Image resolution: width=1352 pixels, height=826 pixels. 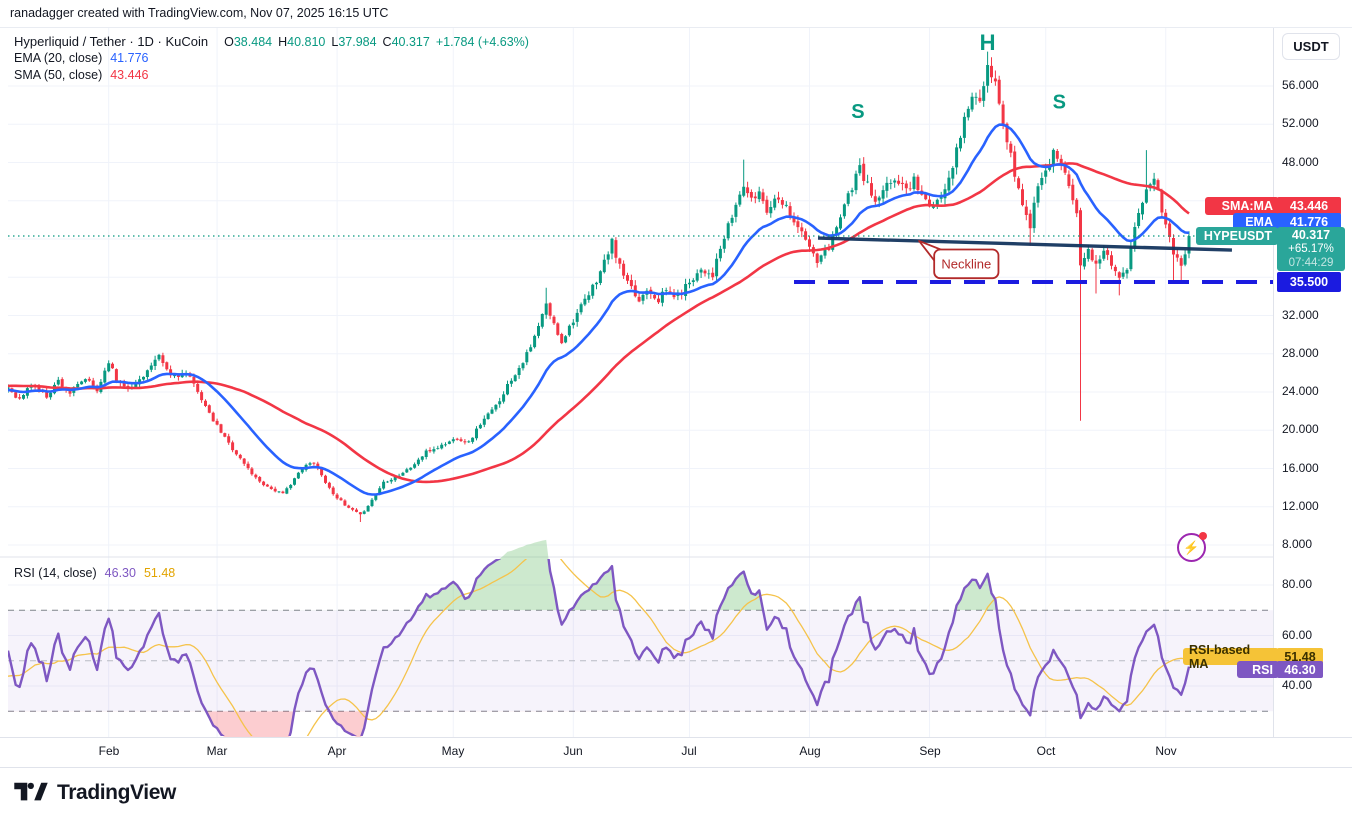 What do you see at coordinates (31, 791) in the screenshot?
I see `tradingview-logo-icon` at bounding box center [31, 791].